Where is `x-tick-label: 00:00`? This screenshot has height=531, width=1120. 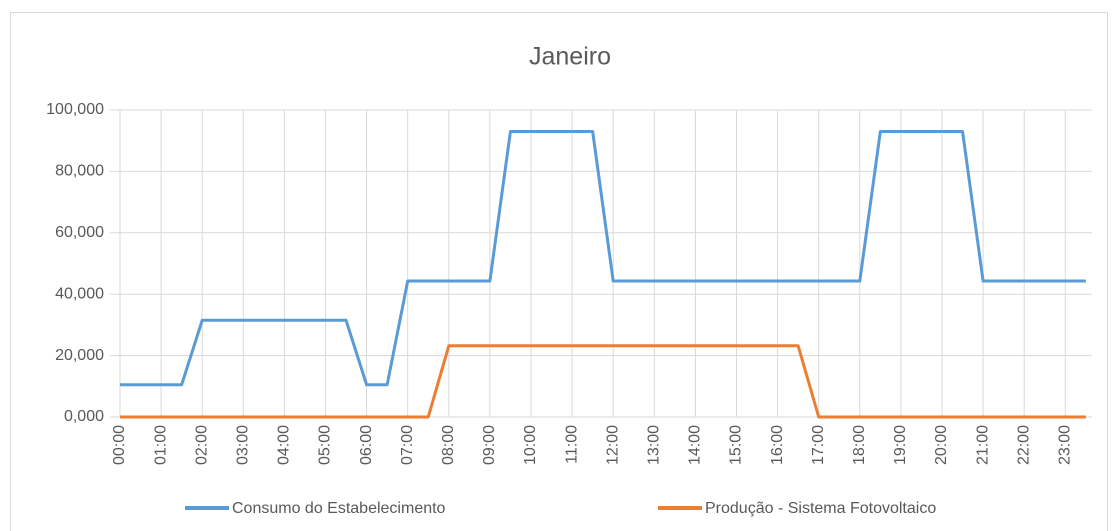
x-tick-label: 00:00 is located at coordinates (119, 445).